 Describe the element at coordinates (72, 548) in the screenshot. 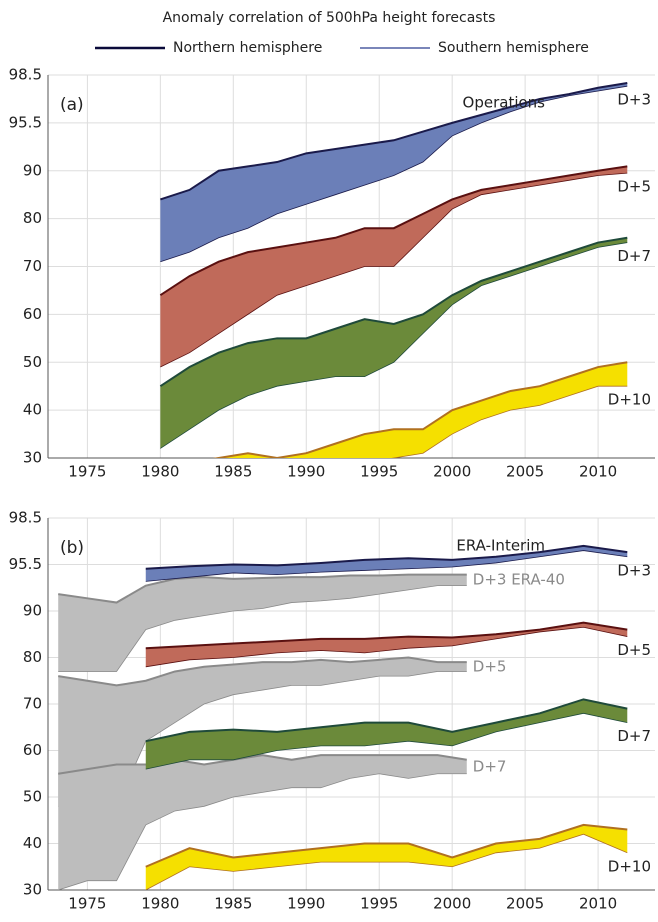

I see `panel-label: (b)` at that location.